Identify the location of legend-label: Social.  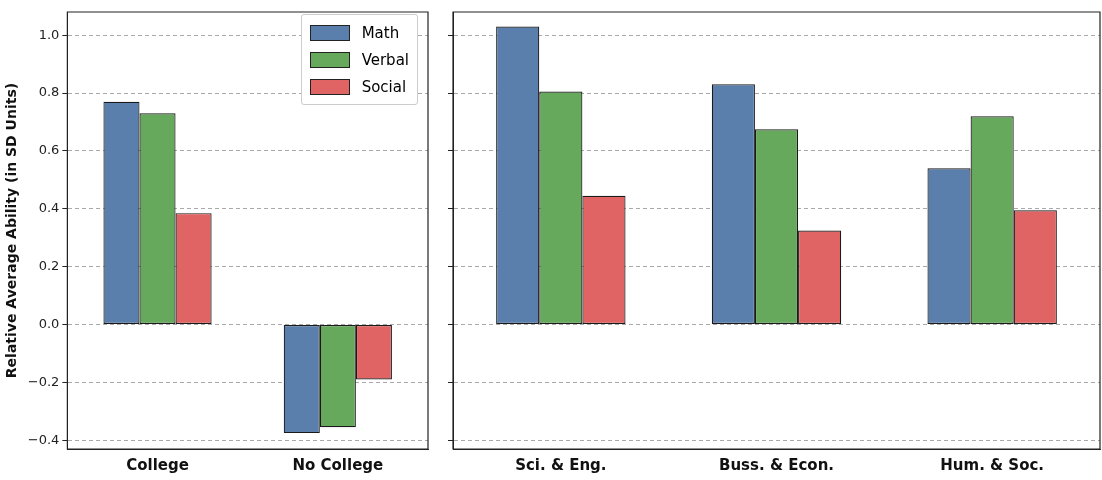
(384, 86).